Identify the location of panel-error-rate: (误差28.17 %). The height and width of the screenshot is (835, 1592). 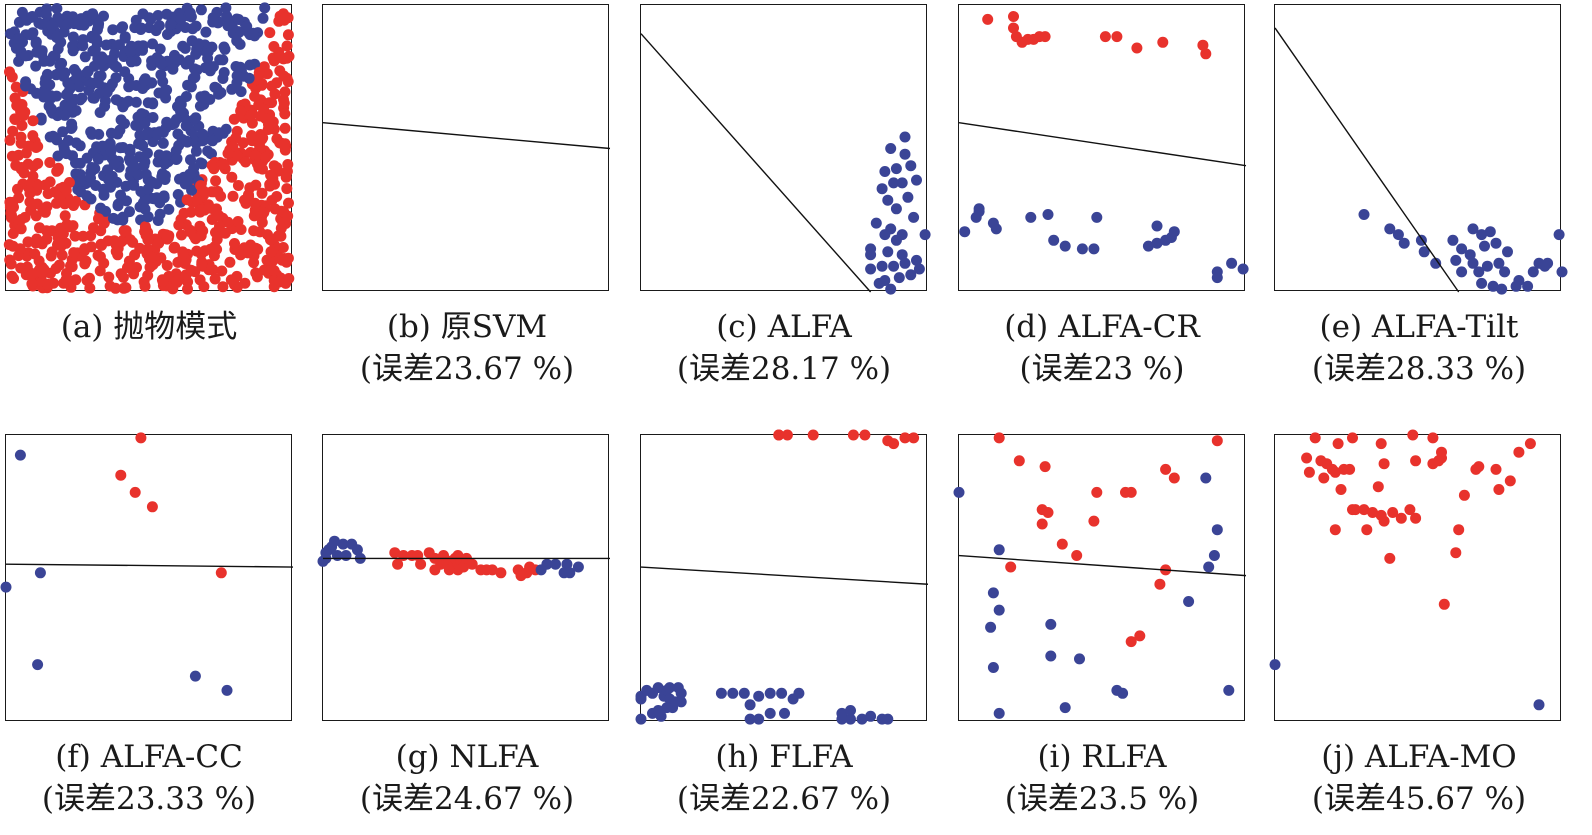
(784, 369).